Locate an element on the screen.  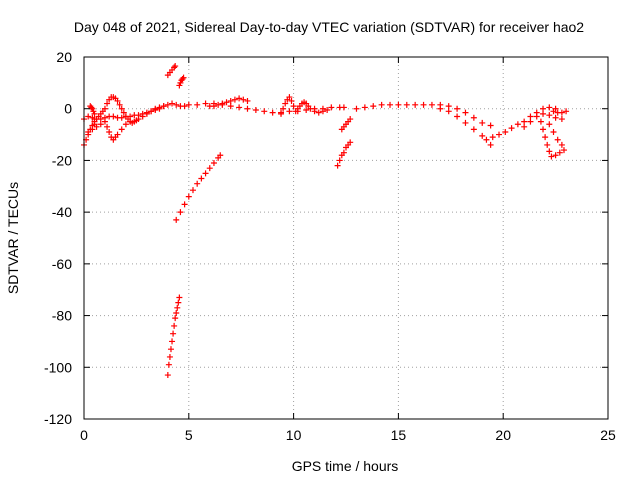
y-tick-label: -60 is located at coordinates (62, 264).